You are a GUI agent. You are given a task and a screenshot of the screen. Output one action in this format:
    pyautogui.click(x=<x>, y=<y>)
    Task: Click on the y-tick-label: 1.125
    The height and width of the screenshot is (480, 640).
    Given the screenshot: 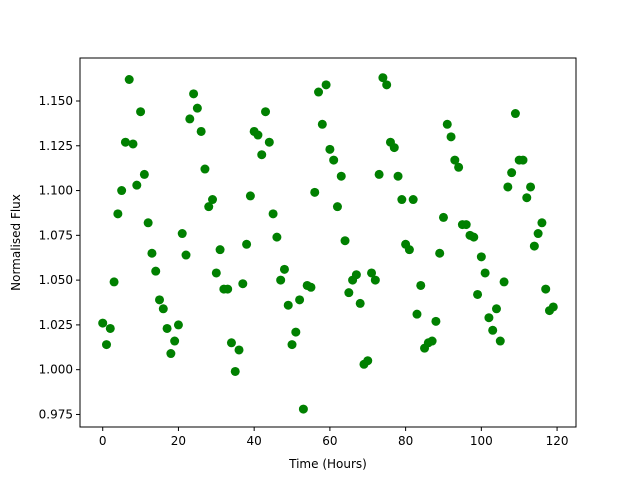 What is the action you would take?
    pyautogui.click(x=56, y=146)
    